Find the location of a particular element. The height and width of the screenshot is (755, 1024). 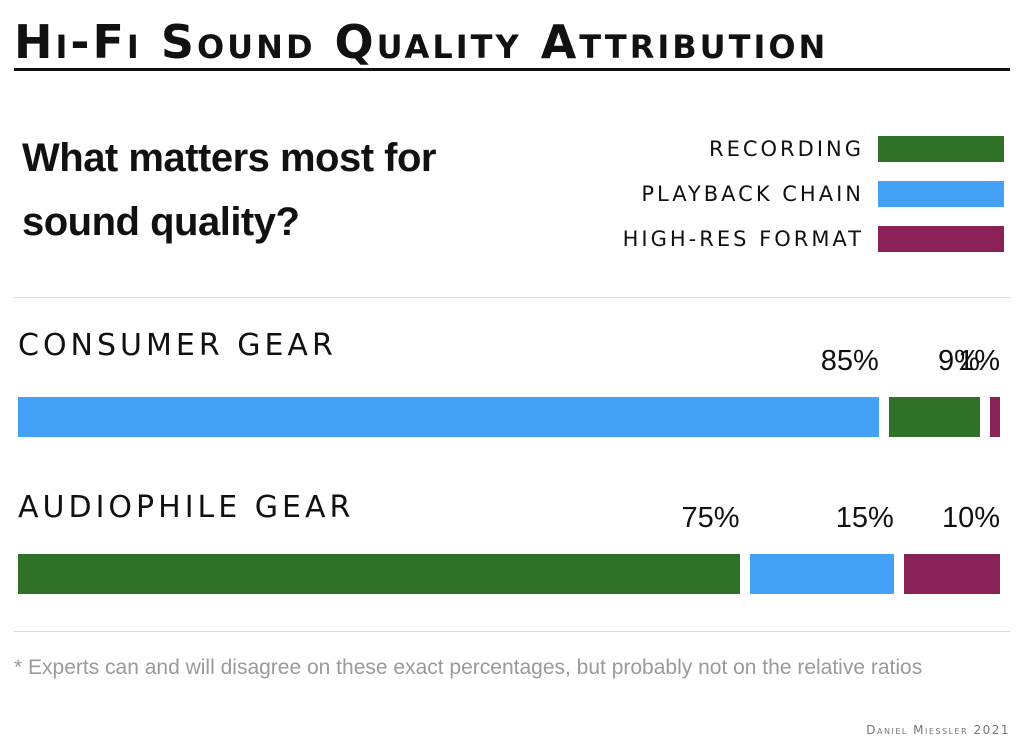

legend-swatch-high-res-format is located at coordinates (941, 238).